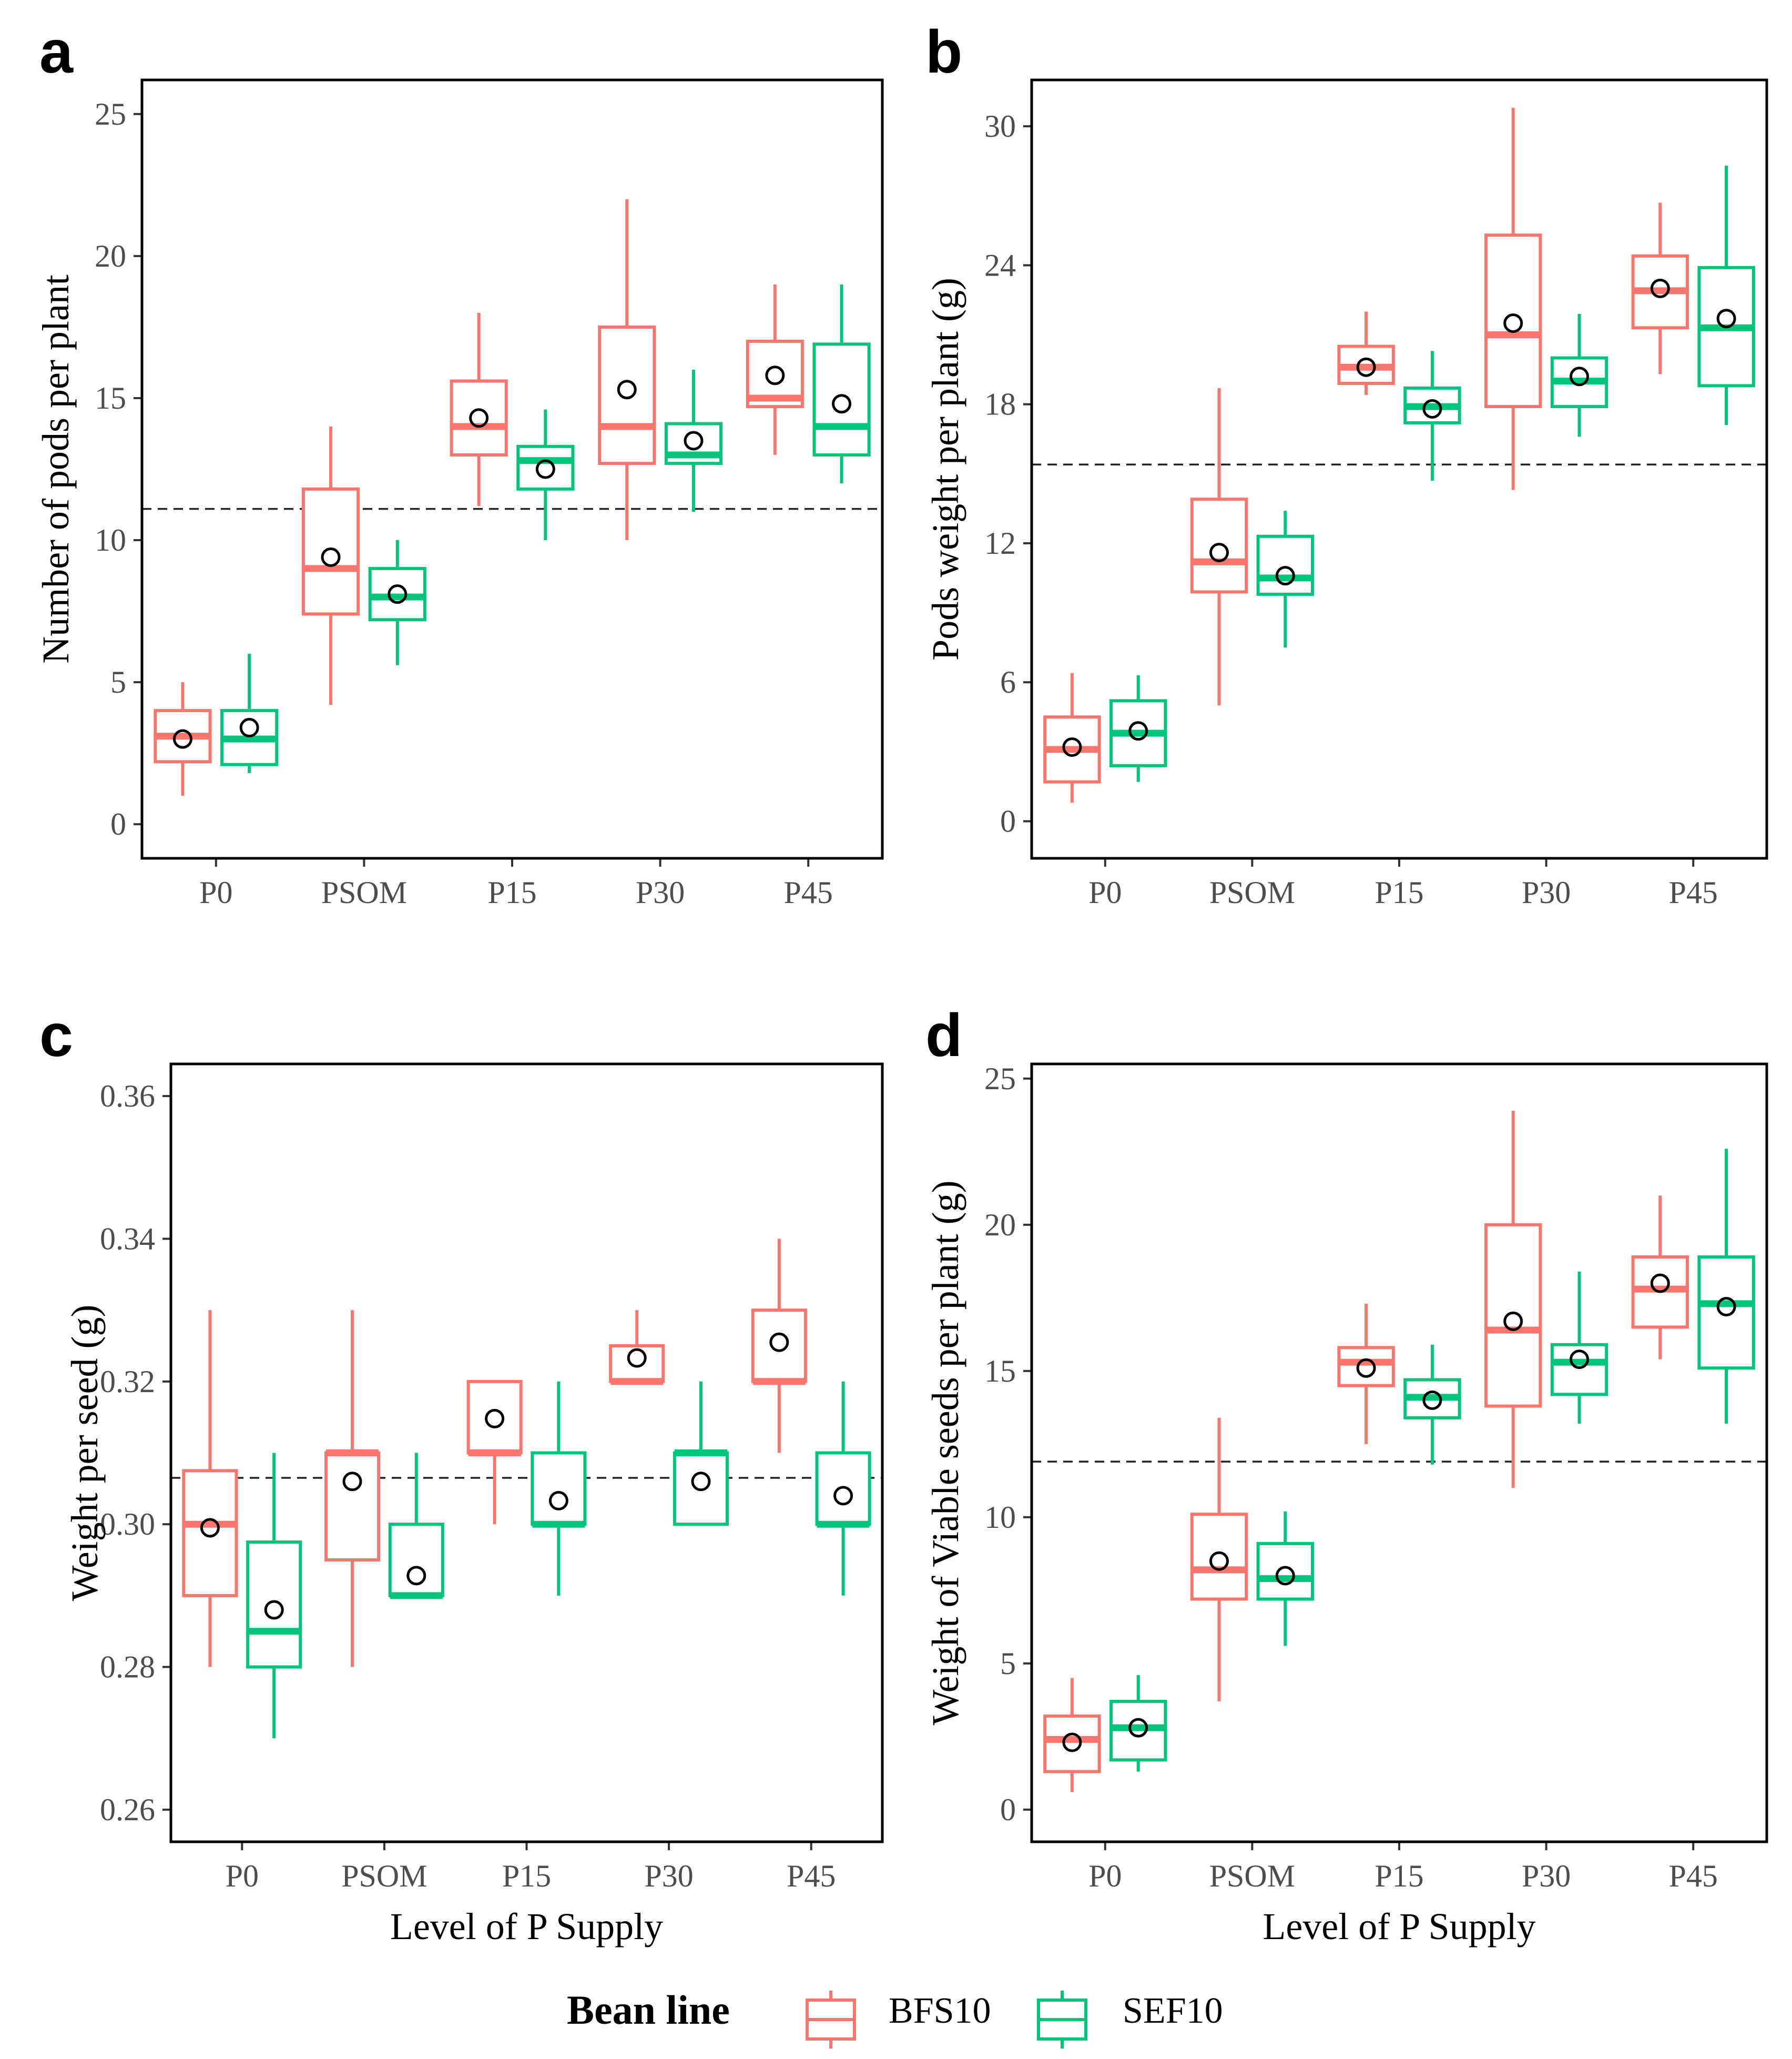  I want to click on panel-b-ylabel: Pods weight per plant (g), so click(945, 469).